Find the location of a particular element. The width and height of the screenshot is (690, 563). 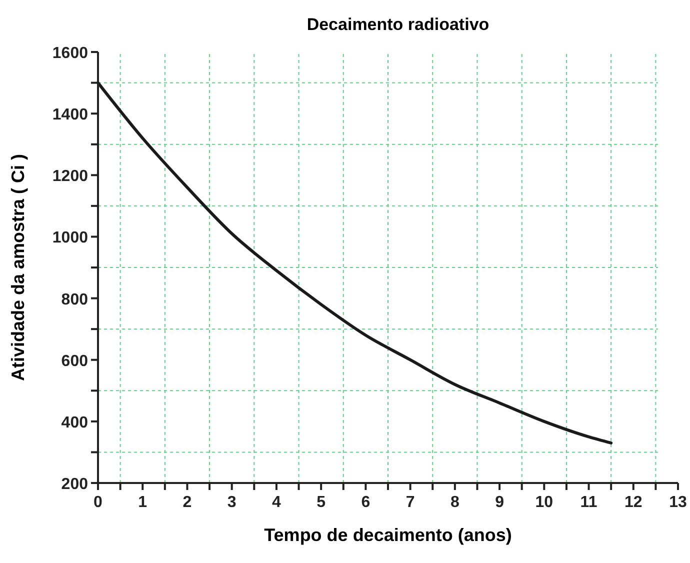

x-tick-label: 10 is located at coordinates (544, 502).